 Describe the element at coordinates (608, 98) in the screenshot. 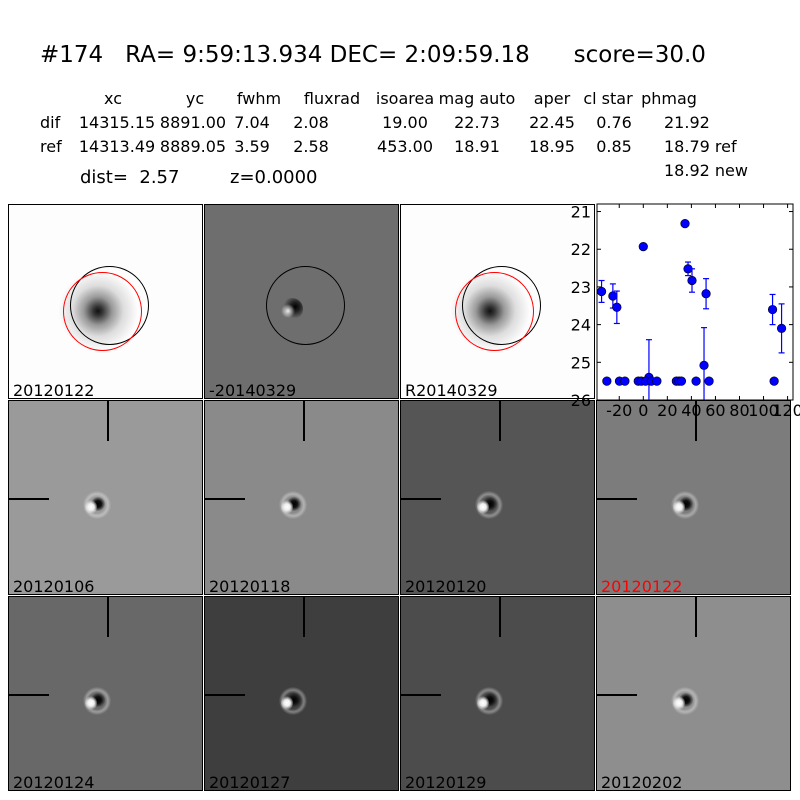

I see `column-header: cl star` at that location.